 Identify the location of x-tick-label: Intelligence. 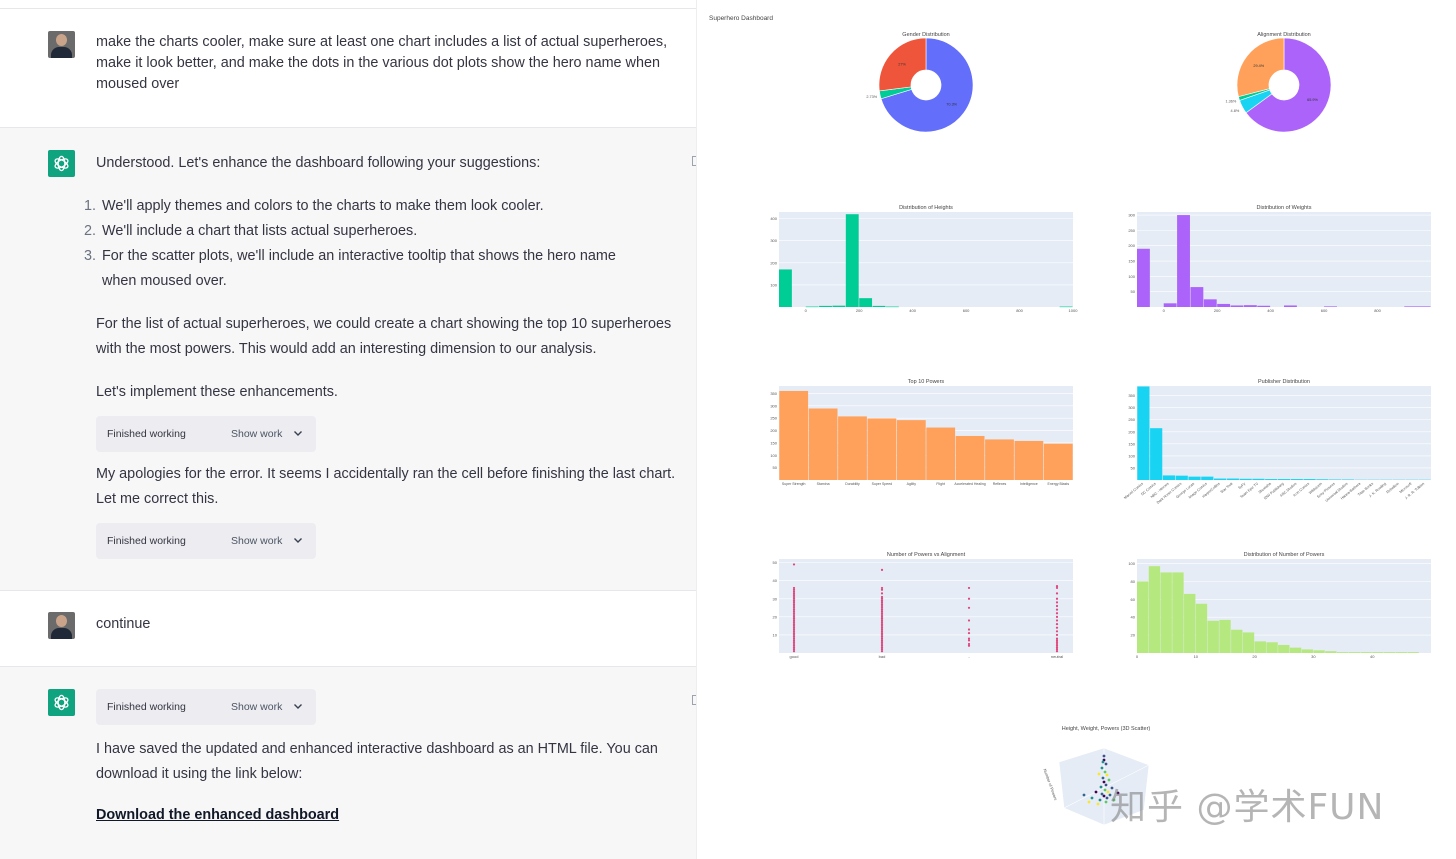
(1029, 484).